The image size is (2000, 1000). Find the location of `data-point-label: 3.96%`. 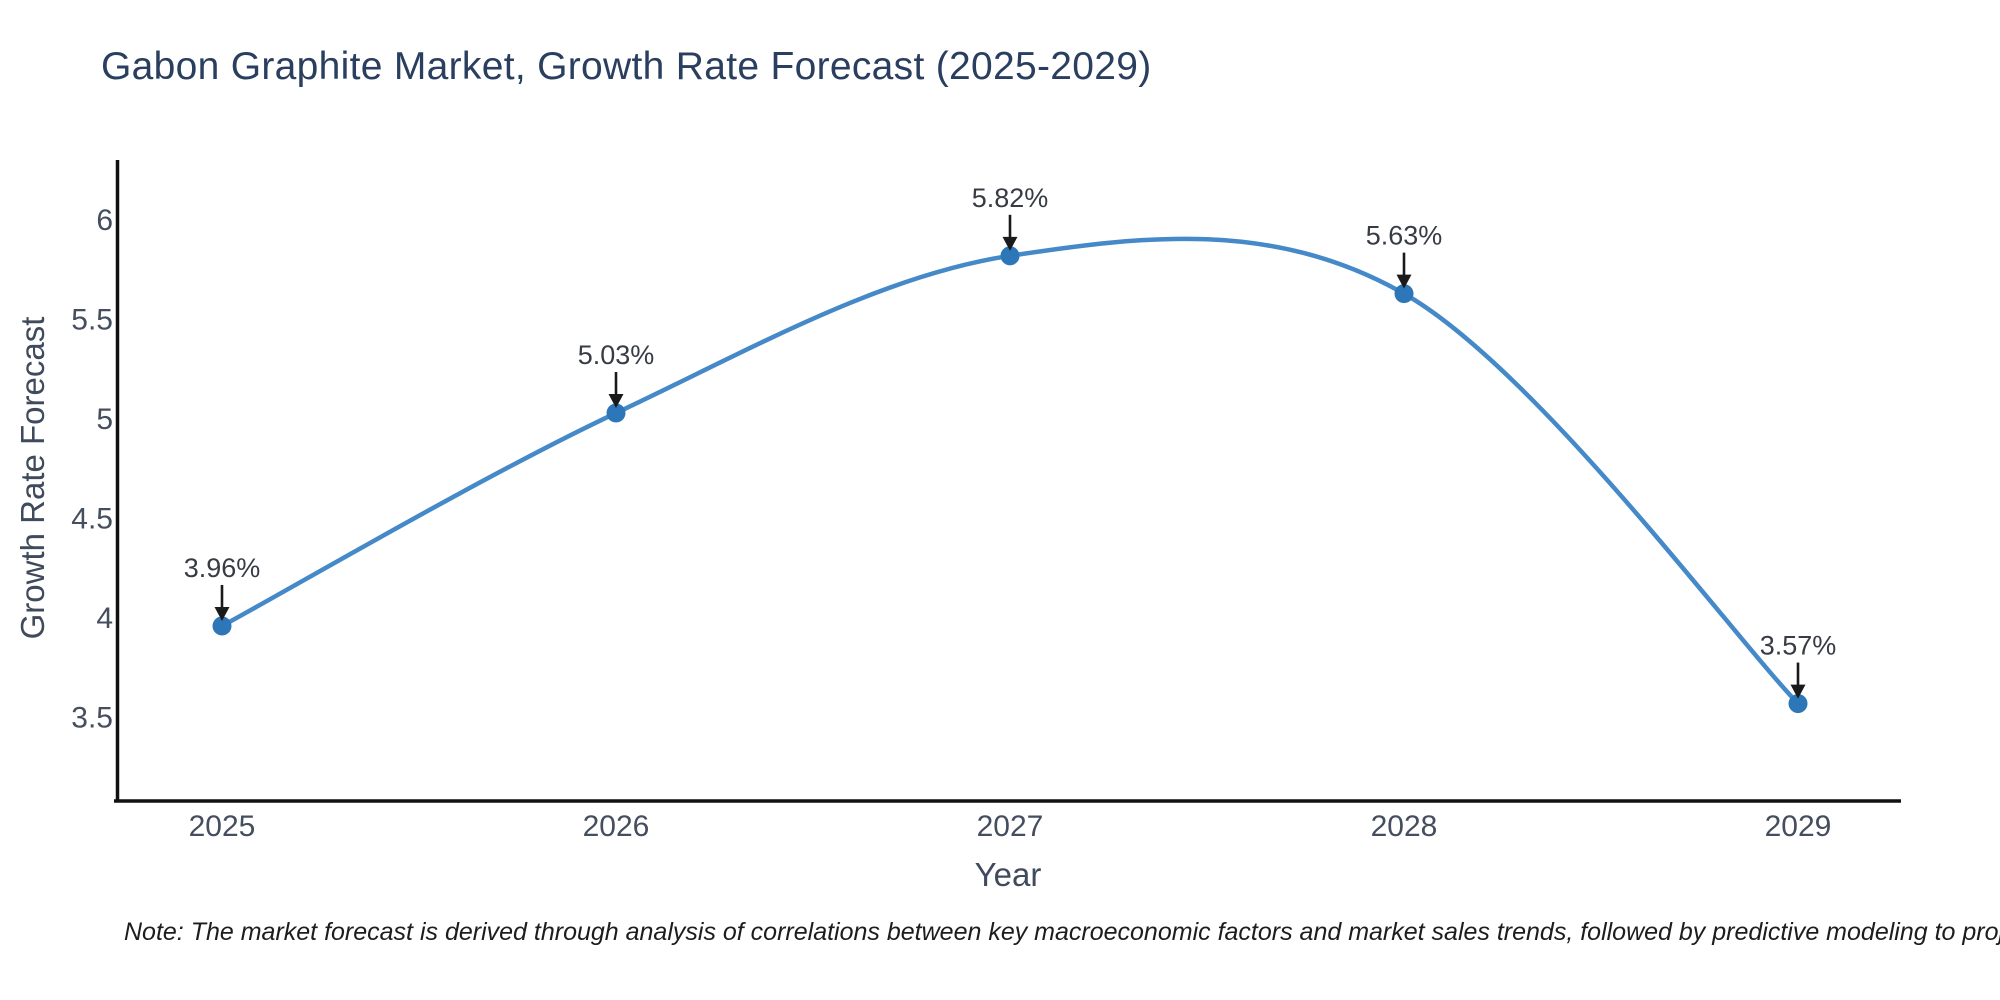

data-point-label: 3.96% is located at coordinates (222, 568).